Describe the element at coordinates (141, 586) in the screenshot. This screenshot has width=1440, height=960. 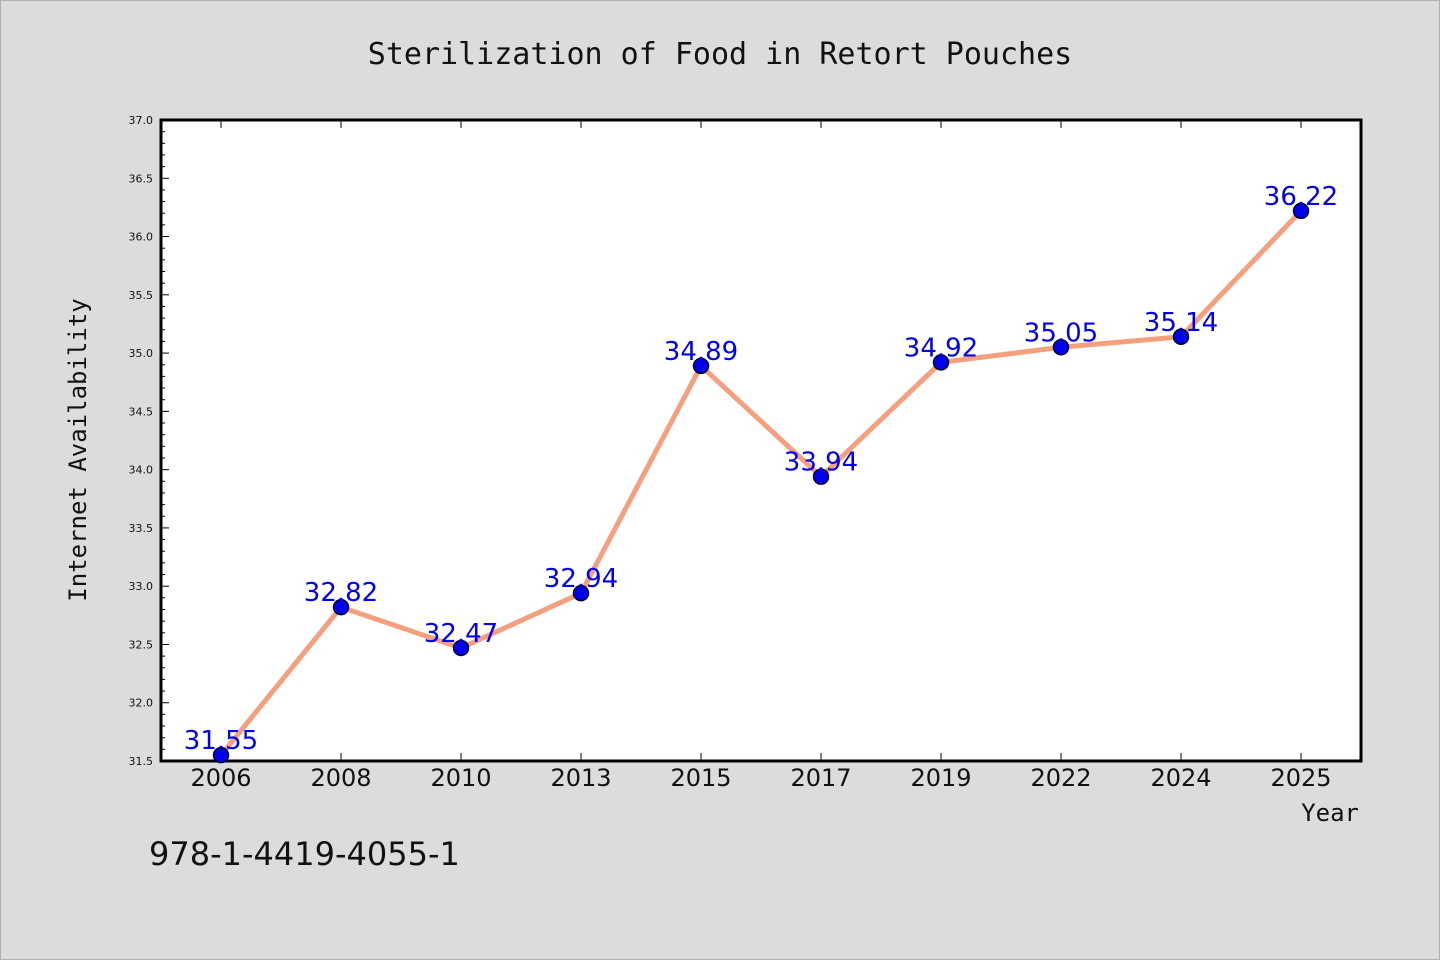
I see `y-tick-label: 33.0` at that location.